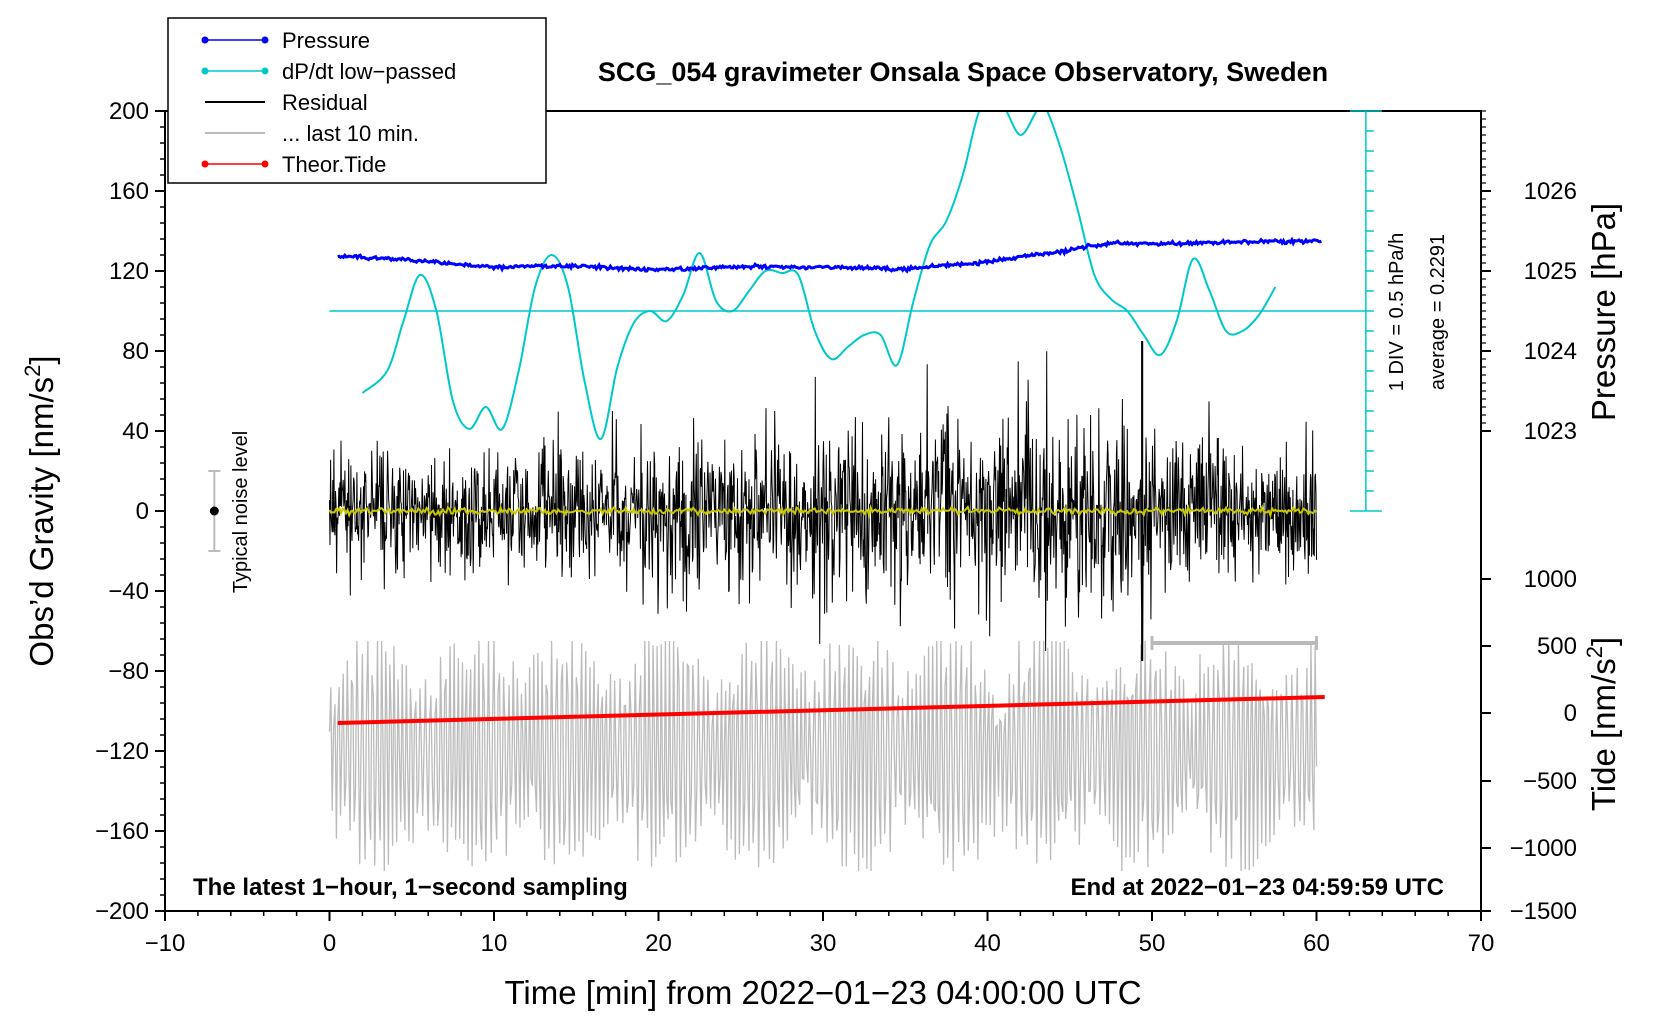 Image resolution: width=1660 pixels, height=1020 pixels. What do you see at coordinates (823, 943) in the screenshot?
I see `x-tick-label: 30` at bounding box center [823, 943].